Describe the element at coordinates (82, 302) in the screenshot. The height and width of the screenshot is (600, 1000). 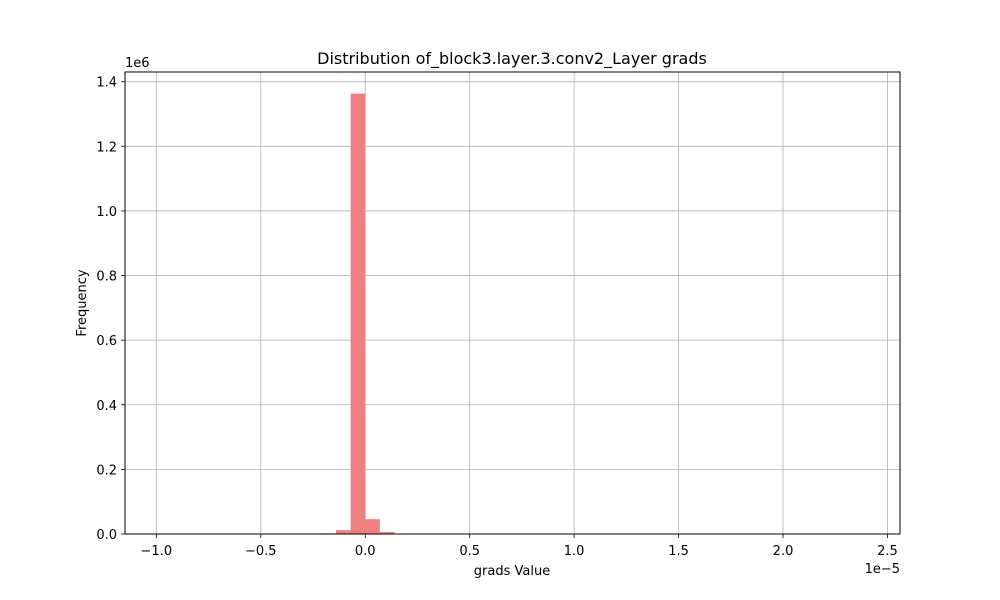
I see `y-axis-label: Frequency` at that location.